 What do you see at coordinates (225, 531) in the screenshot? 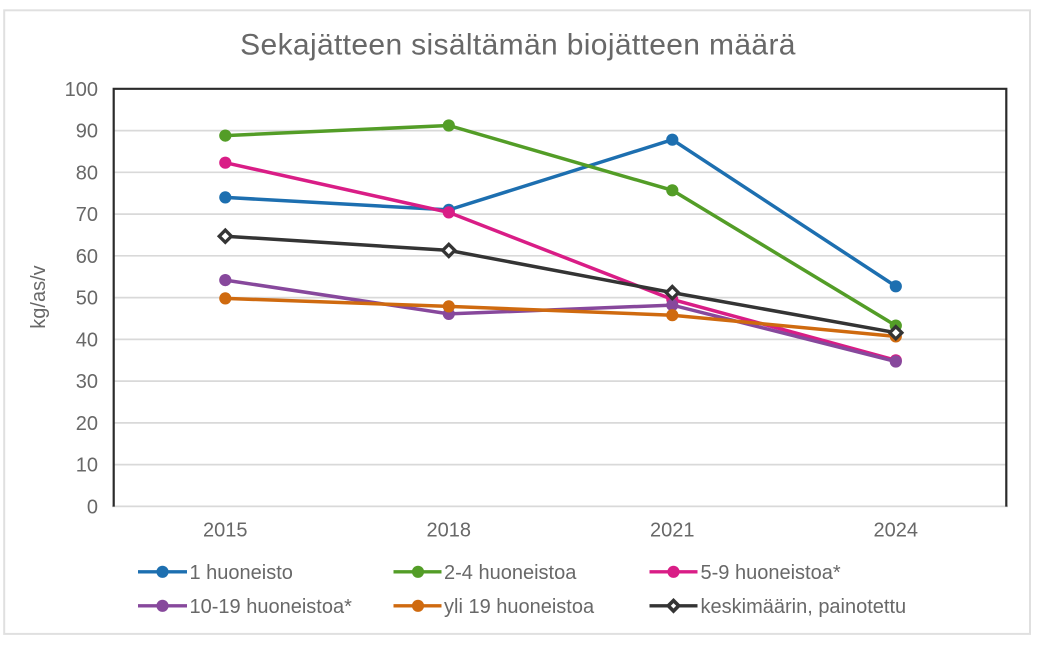
I see `svg-text: 2015` at bounding box center [225, 531].